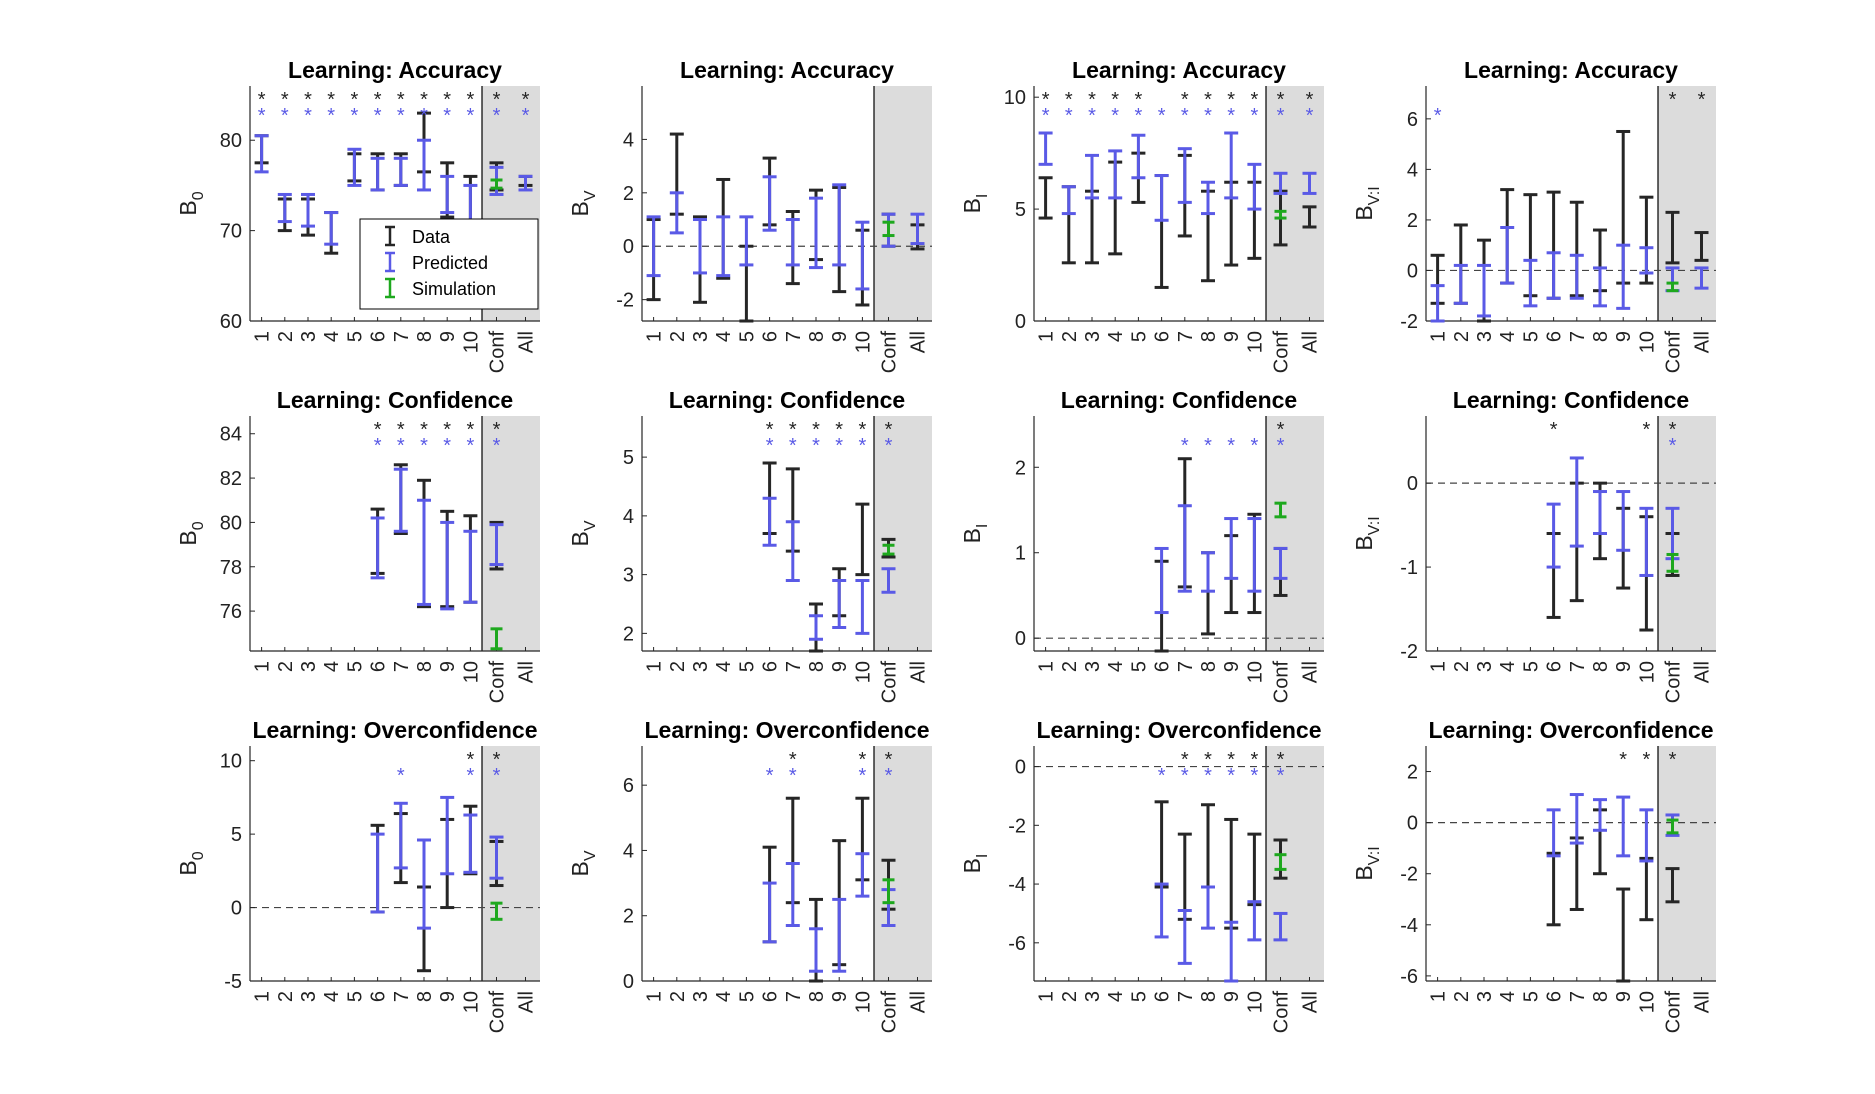  Describe the element at coordinates (583, 533) in the screenshot. I see `y-axis-label: BV` at that location.